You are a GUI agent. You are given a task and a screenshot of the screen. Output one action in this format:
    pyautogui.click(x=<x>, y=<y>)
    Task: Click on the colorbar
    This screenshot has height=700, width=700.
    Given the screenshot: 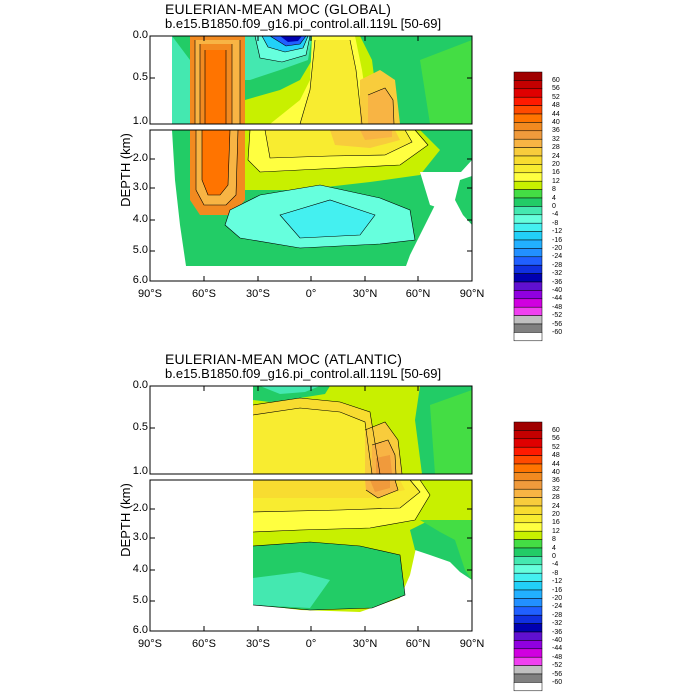 What is the action you would take?
    pyautogui.click(x=528, y=206)
    